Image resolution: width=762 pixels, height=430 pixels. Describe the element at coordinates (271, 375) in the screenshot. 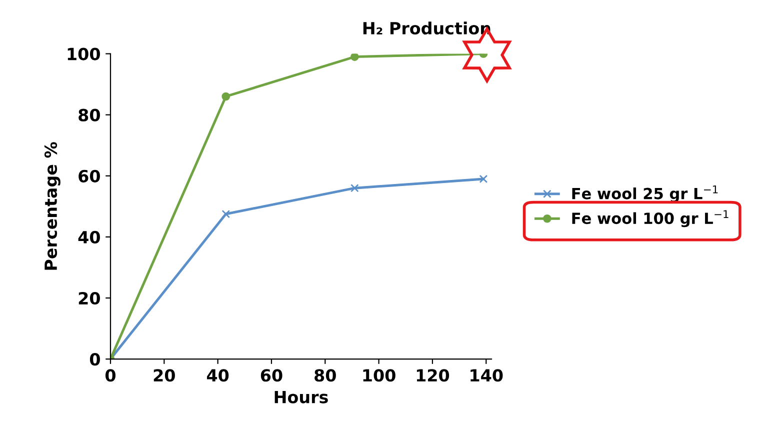

I see `x-tick-label: 60` at that location.